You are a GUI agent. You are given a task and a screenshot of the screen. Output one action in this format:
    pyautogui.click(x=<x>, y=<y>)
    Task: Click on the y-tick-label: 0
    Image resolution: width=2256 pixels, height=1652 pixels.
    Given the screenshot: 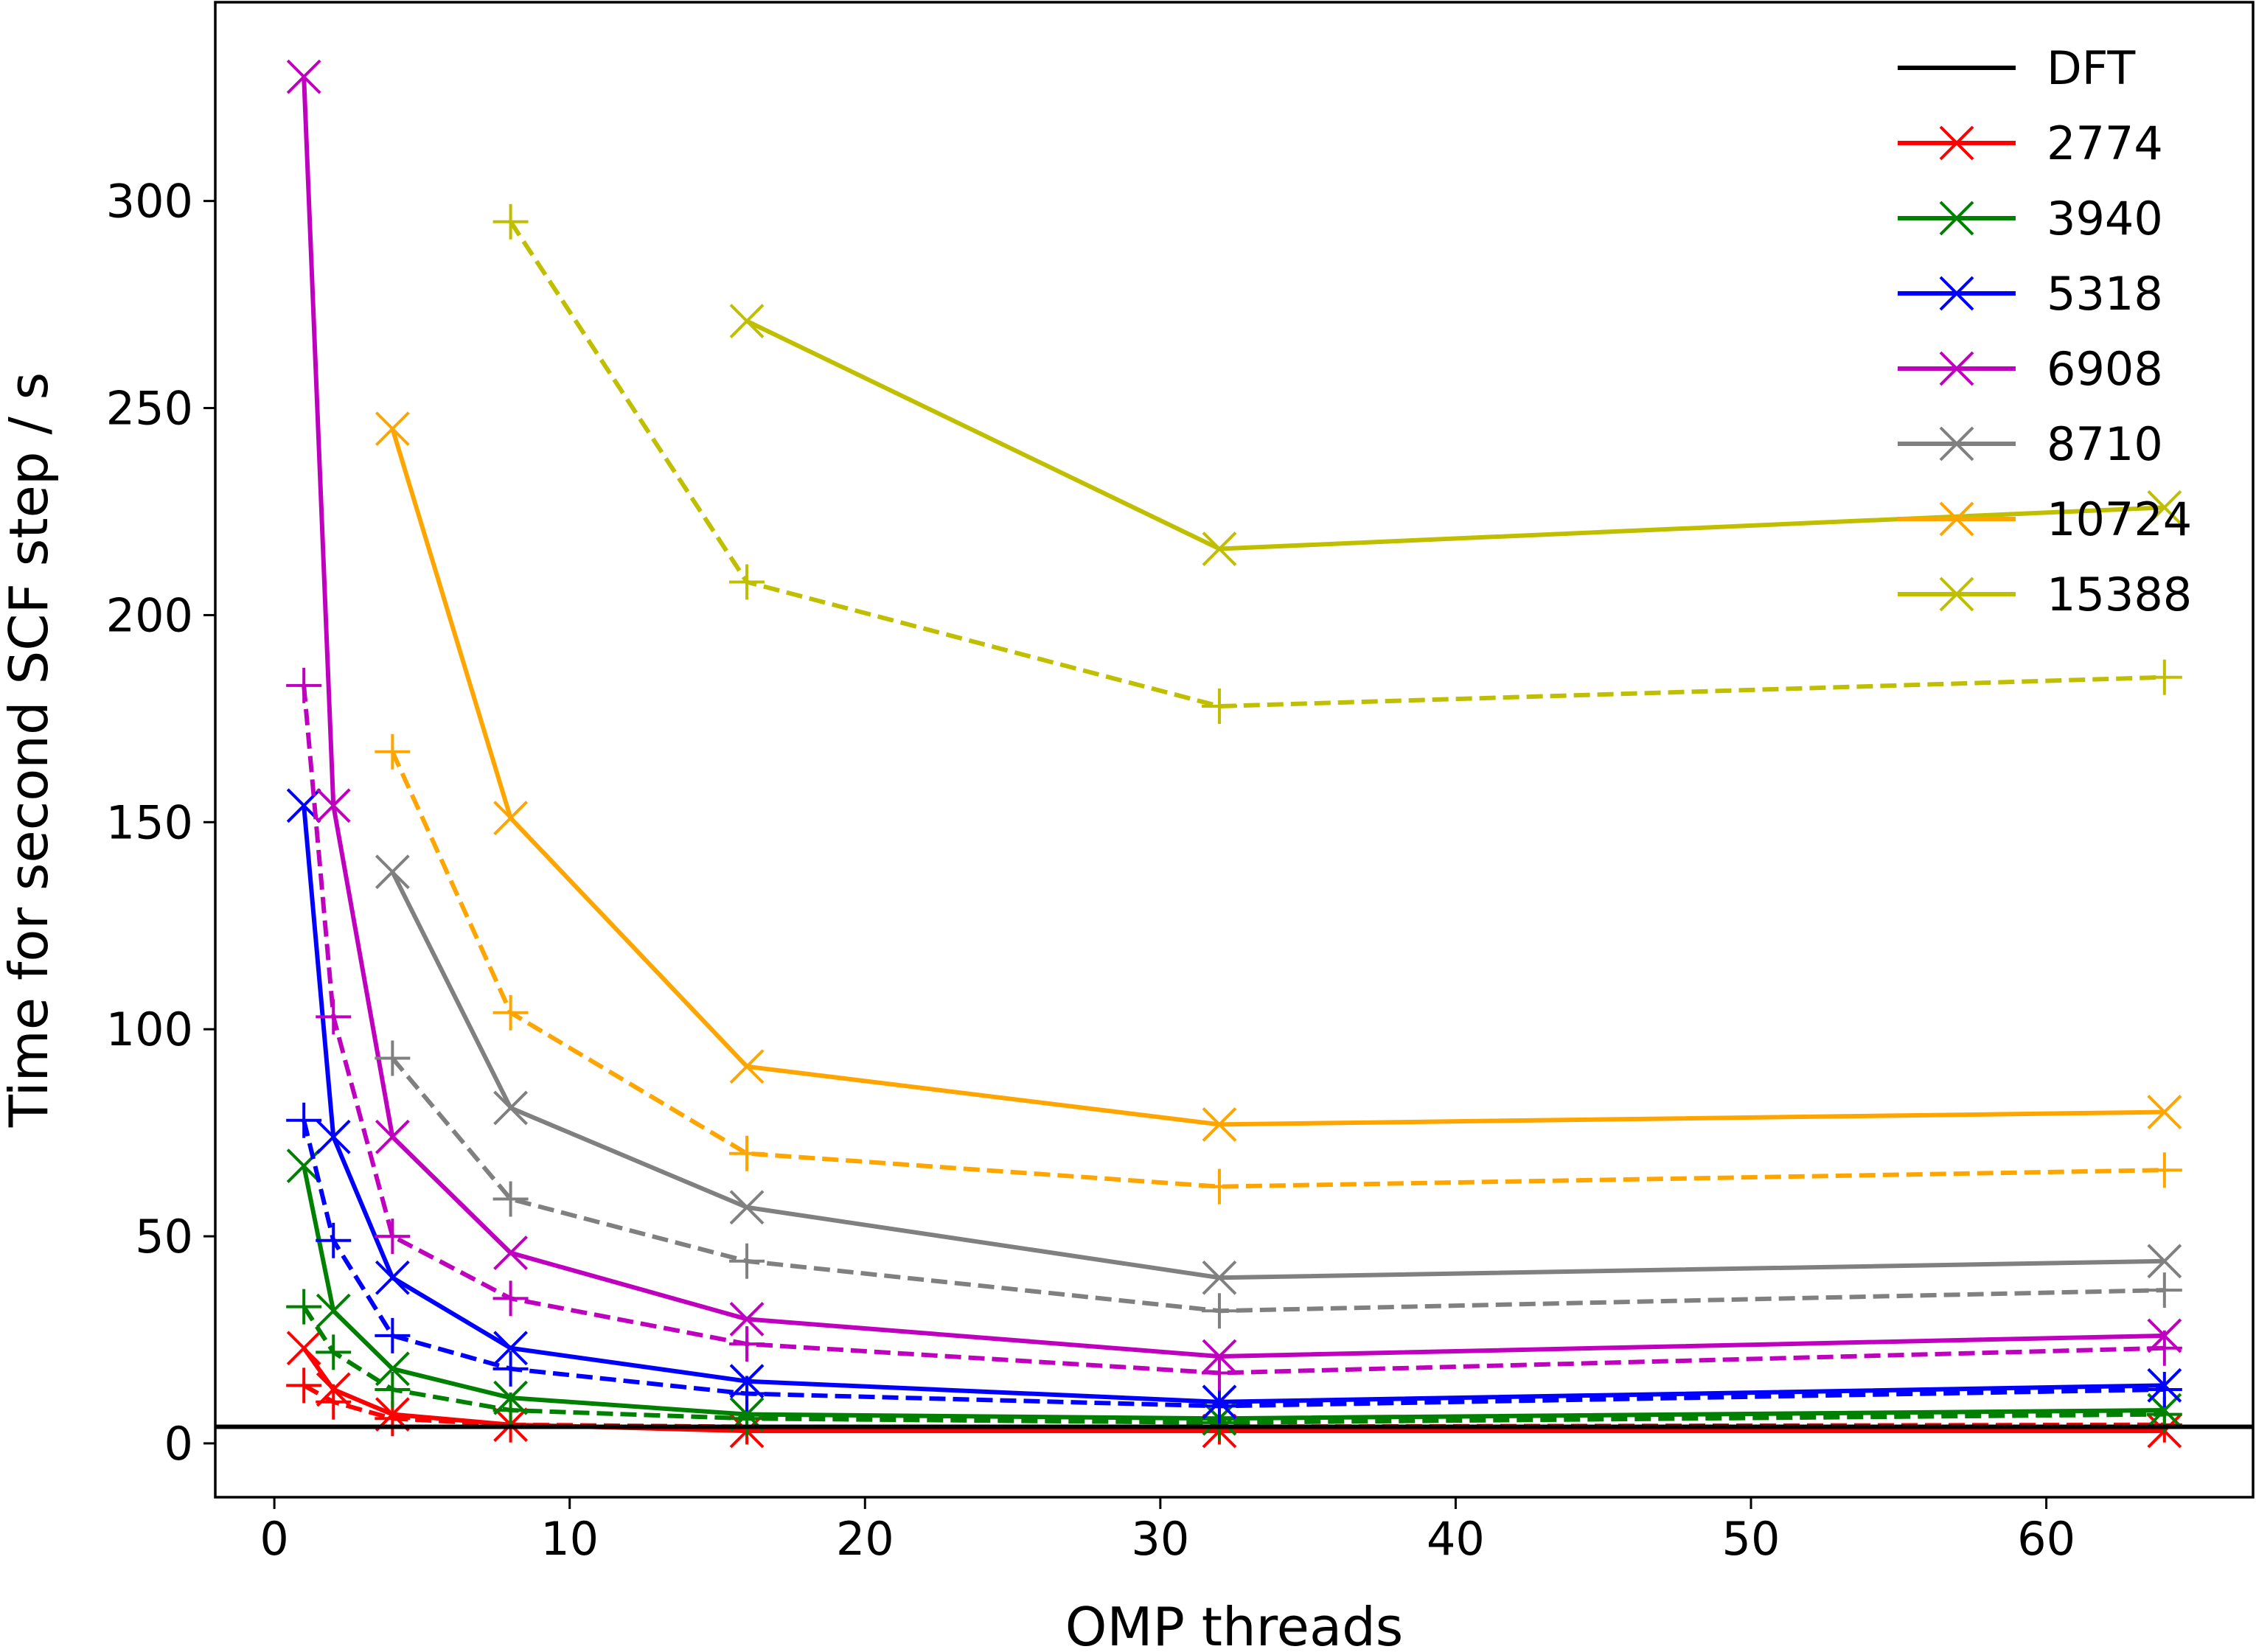 What is the action you would take?
    pyautogui.click(x=179, y=1444)
    